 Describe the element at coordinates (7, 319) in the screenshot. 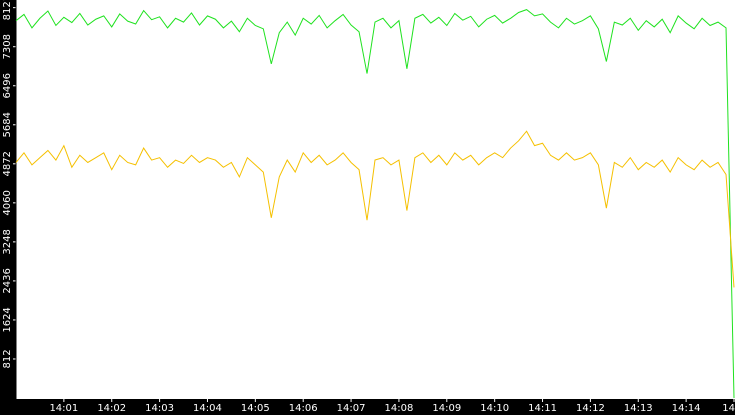

I see `y-tick-label: 1624` at that location.